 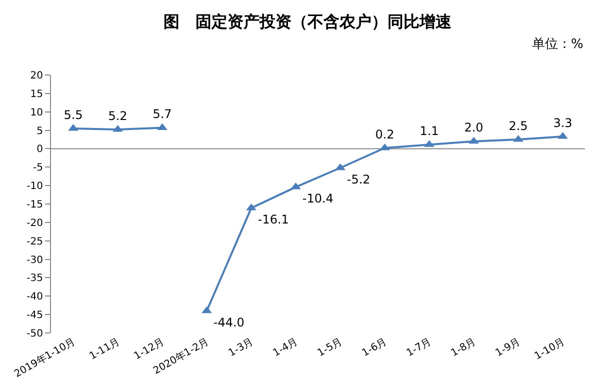 I want to click on data-label: -16.1, so click(x=273, y=219).